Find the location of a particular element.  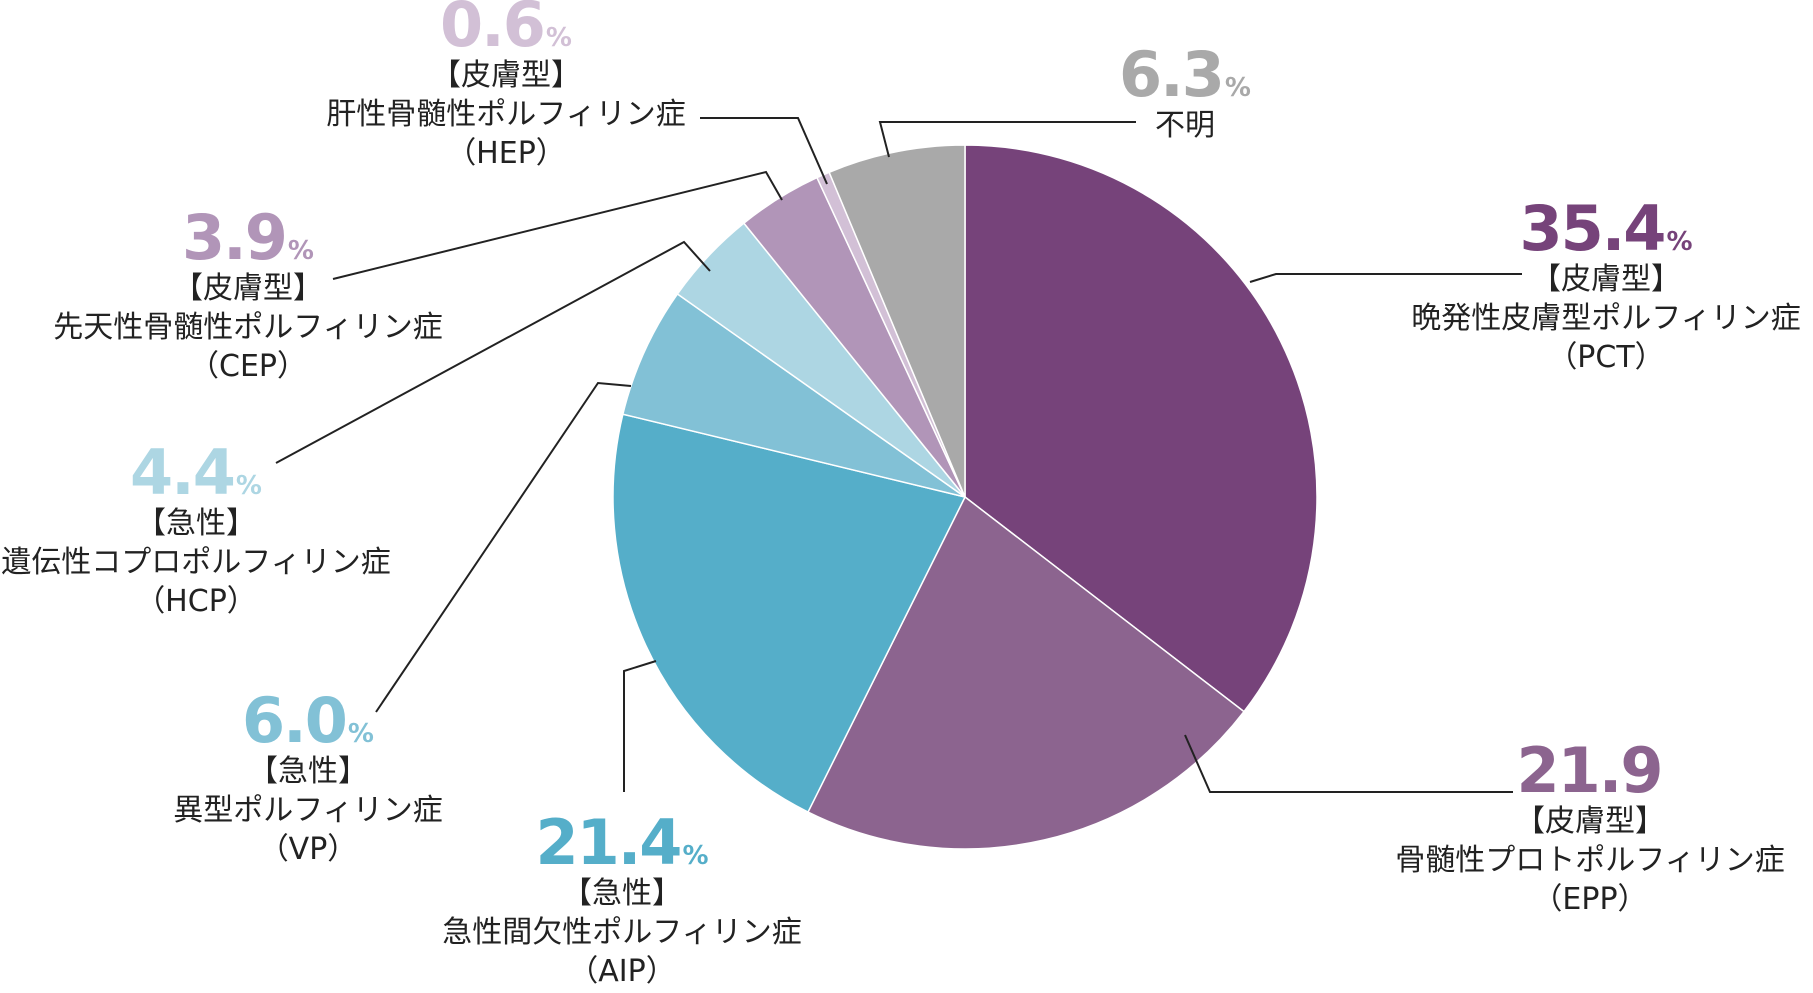

label-number: 35.4 is located at coordinates (1592, 228).